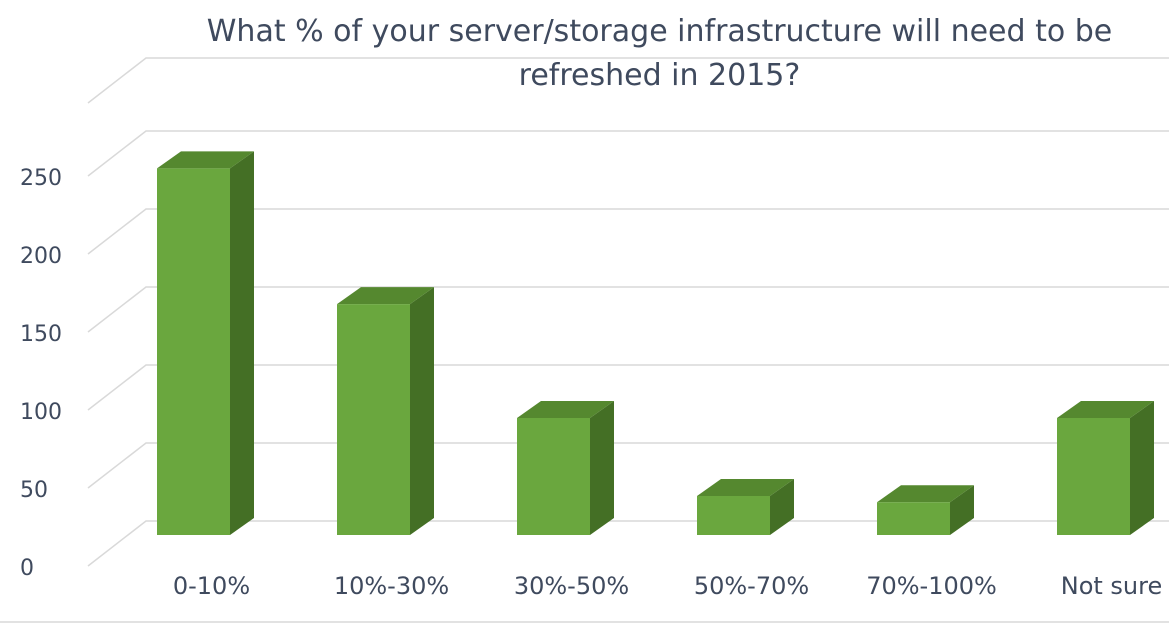 This screenshot has width=1169, height=632. I want to click on bar-70%-100%, so click(925, 510).